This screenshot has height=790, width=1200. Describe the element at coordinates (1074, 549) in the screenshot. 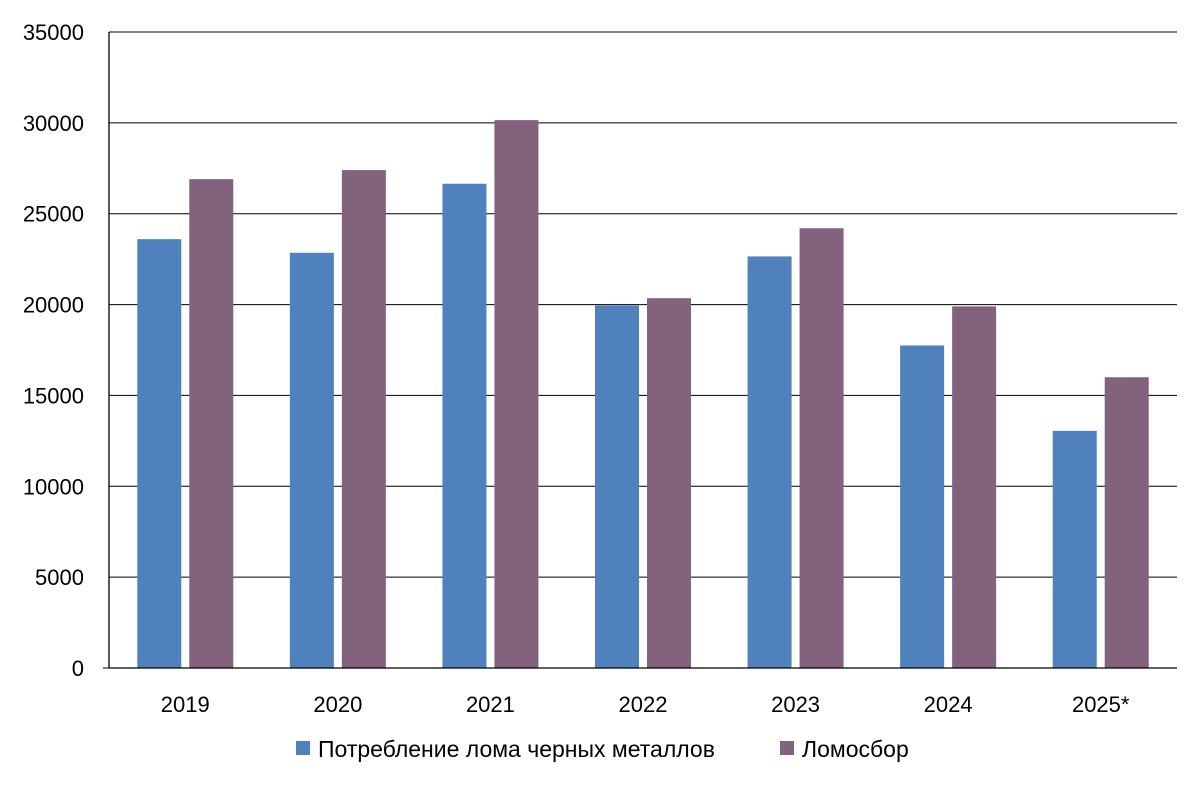

I see `bar-consumption-2025` at that location.